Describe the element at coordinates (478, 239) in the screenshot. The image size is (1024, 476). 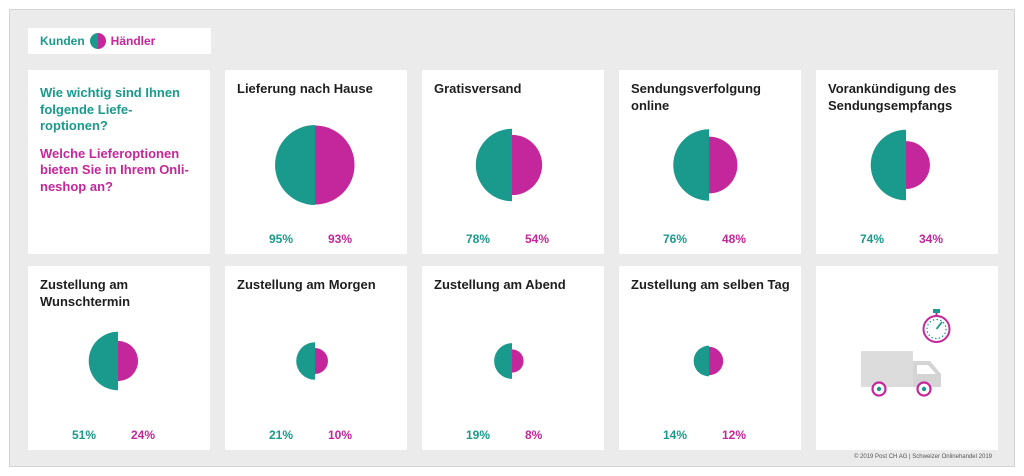
I see `customers-percent-label: 78%` at that location.